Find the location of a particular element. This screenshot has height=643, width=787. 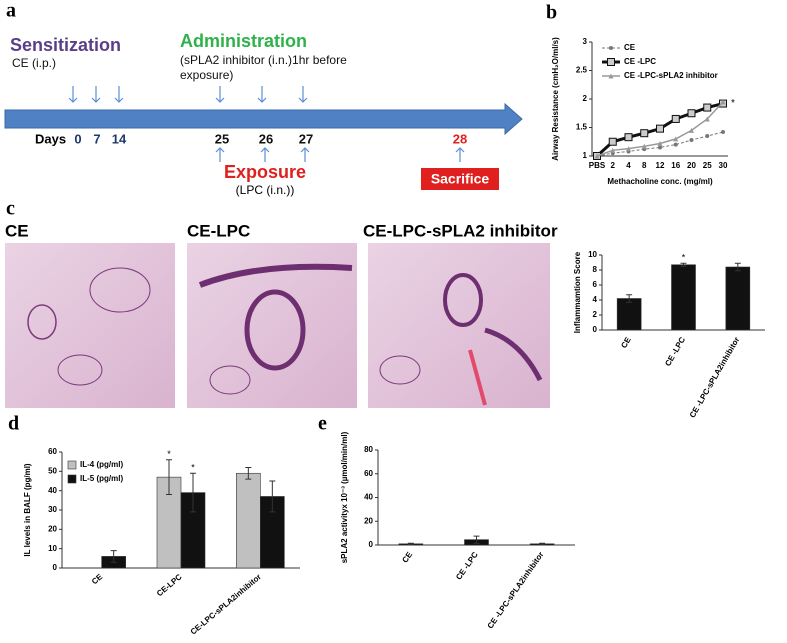

legend-label: IL-5 (pg/ml) is located at coordinates (101, 478).